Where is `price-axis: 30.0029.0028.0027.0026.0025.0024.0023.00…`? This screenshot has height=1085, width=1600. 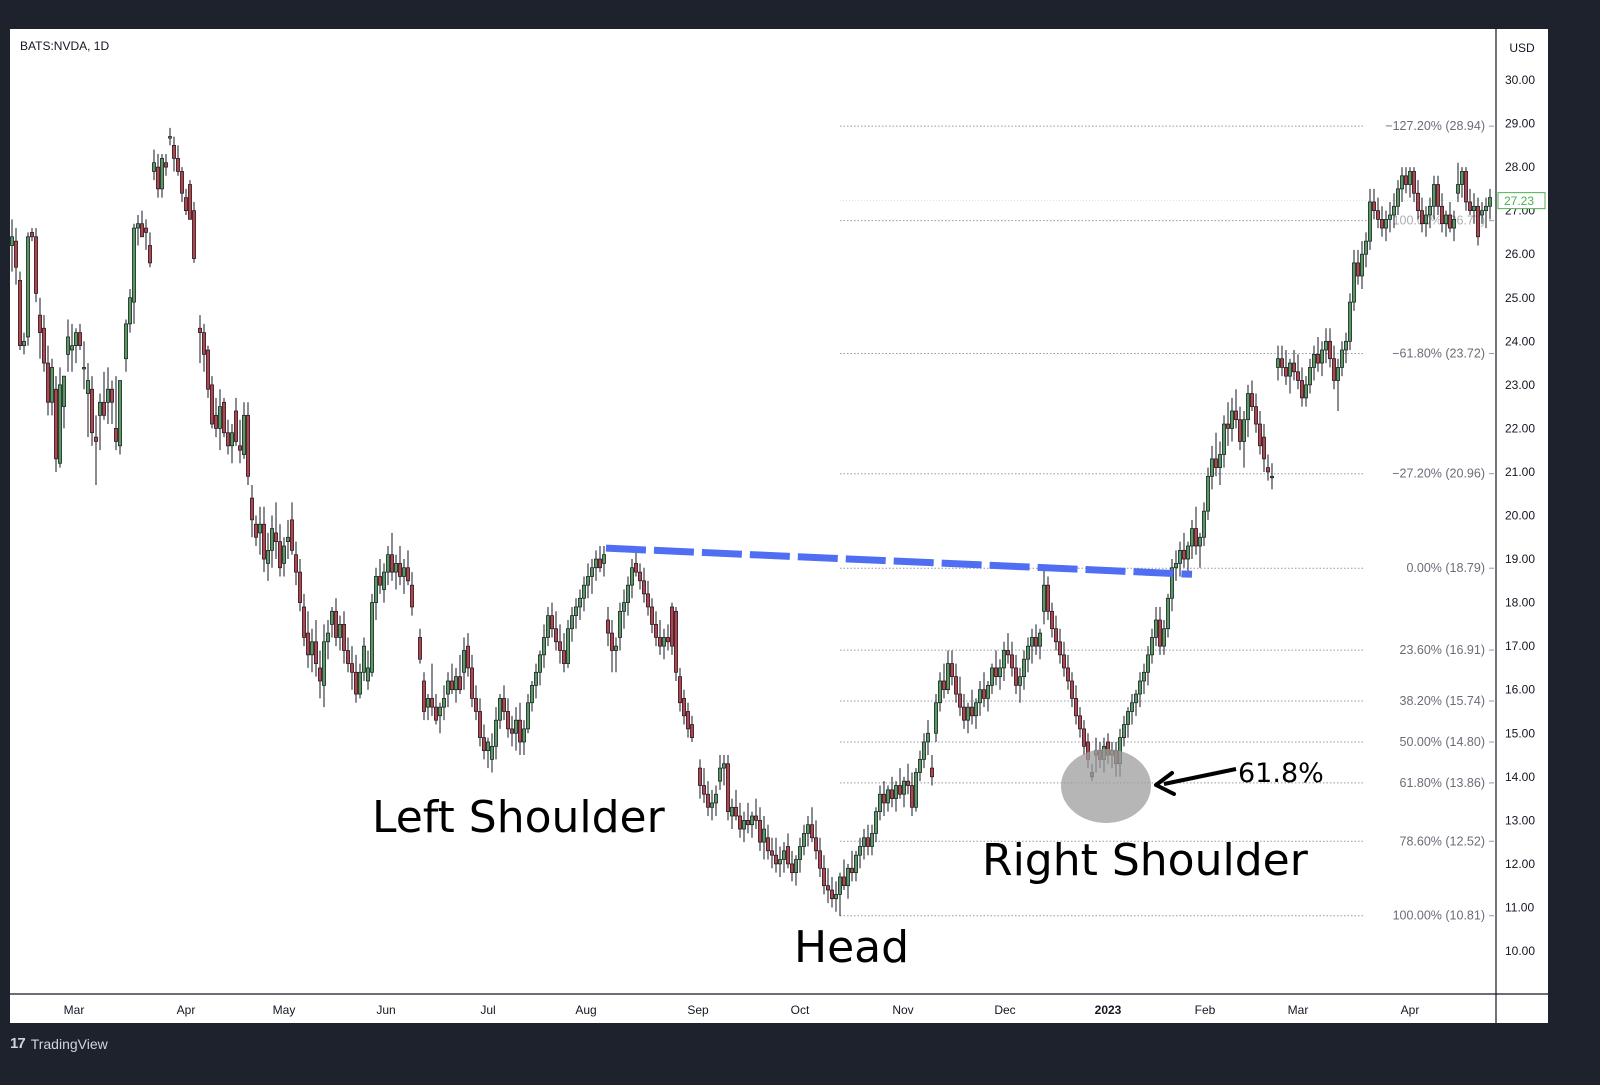 price-axis: 30.0029.0028.0027.0026.0025.0024.0023.00… is located at coordinates (1520, 515).